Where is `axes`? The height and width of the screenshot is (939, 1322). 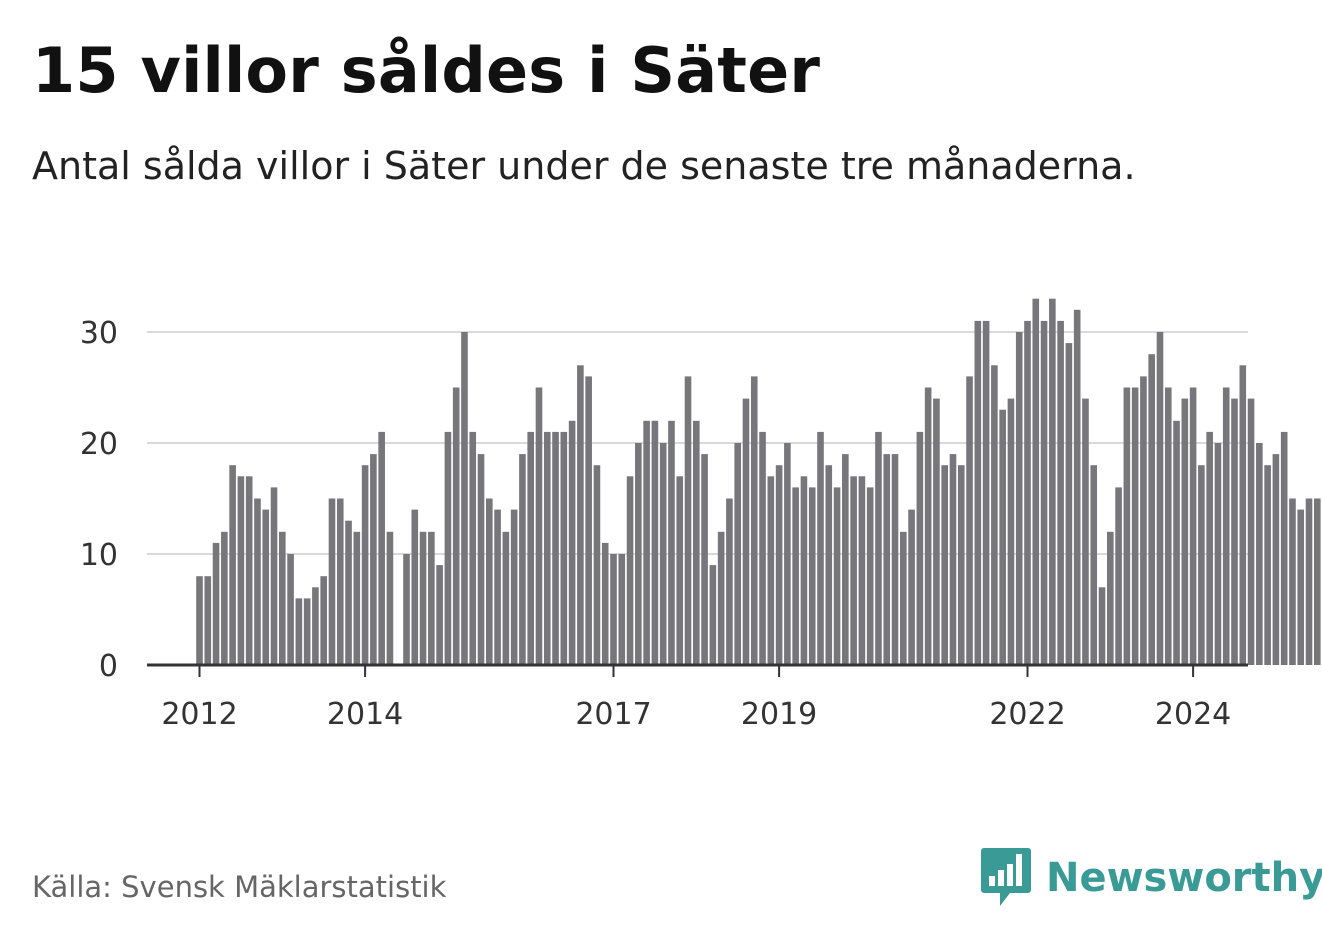 axes is located at coordinates (697, 670).